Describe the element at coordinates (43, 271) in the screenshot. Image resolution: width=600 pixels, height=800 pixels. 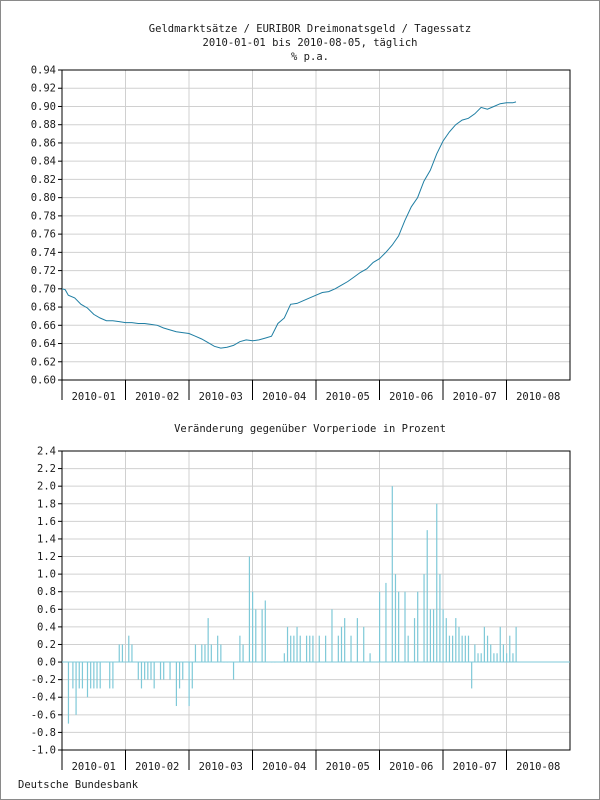
I see `y-tick-label: 0.72` at that location.